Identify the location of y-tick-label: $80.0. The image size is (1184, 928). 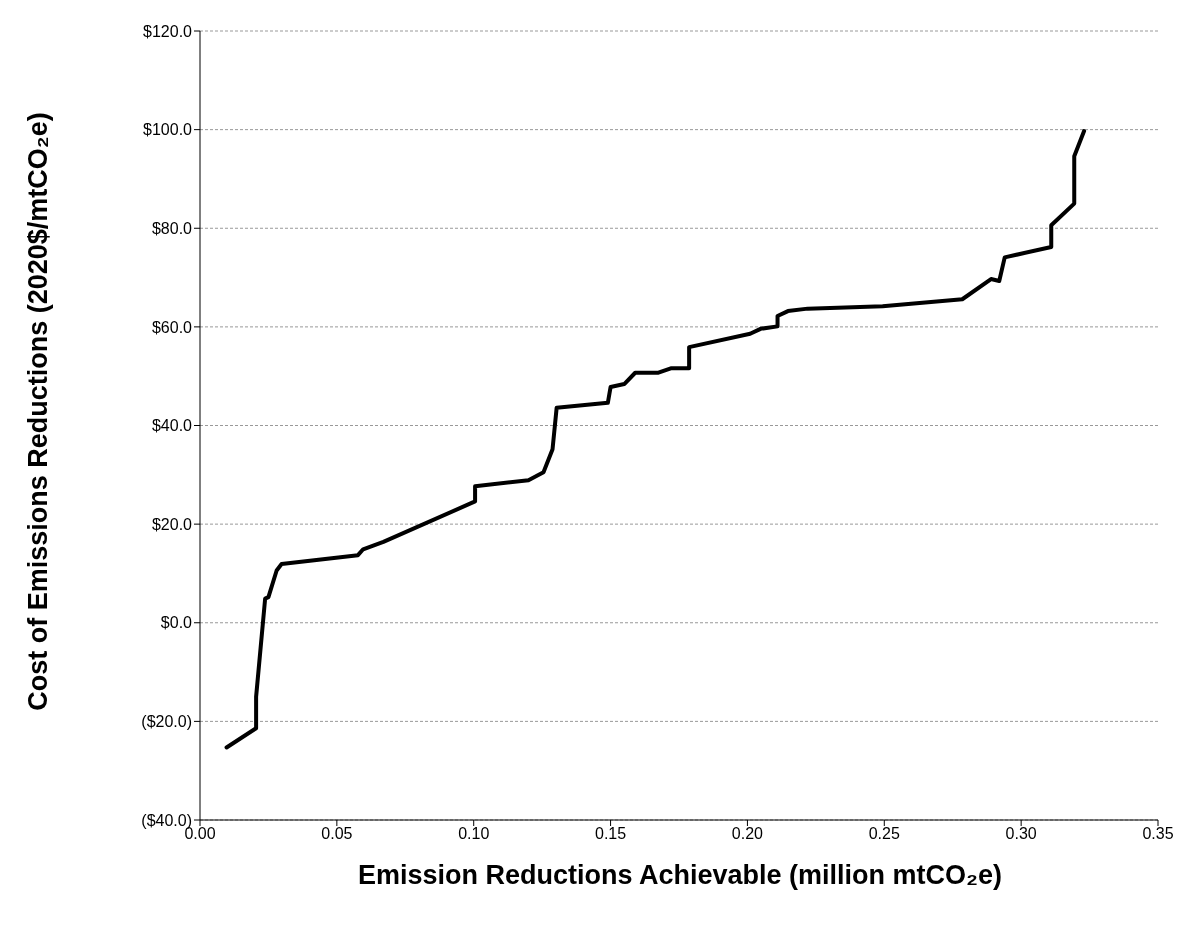
(172, 228).